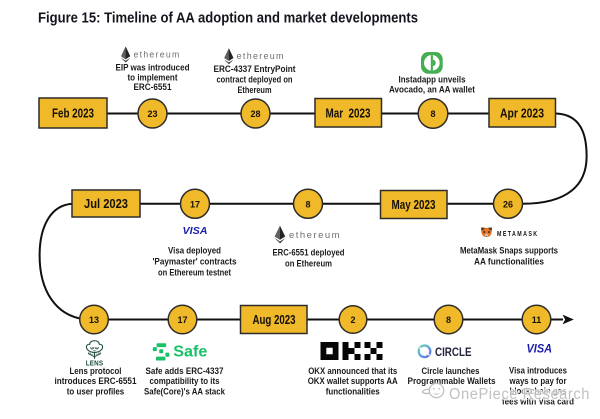  I want to click on svg-text: LENS, so click(95, 362).